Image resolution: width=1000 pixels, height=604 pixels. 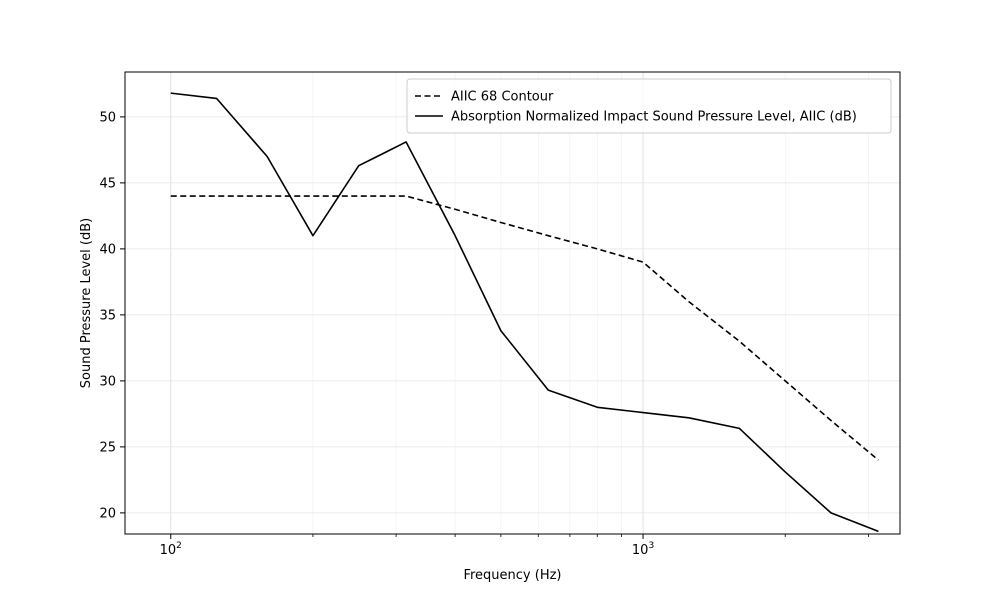 I want to click on legend-box, so click(x=649, y=106).